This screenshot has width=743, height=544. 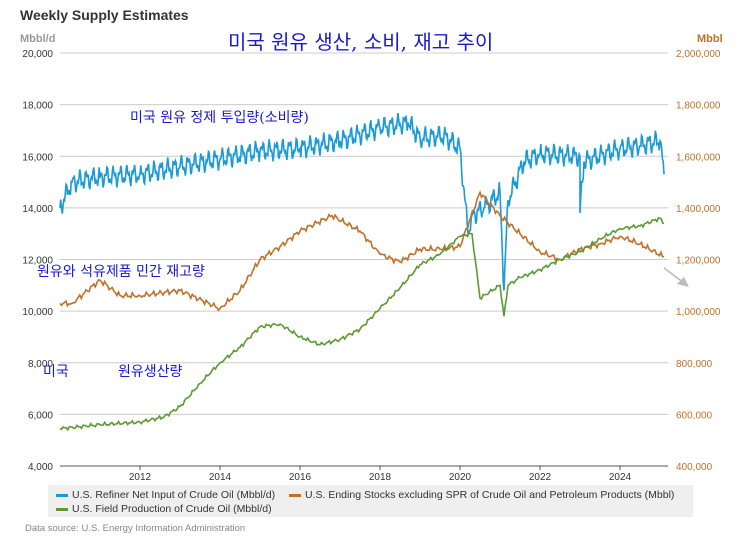 What do you see at coordinates (219, 118) in the screenshot?
I see `annotation-refiner: 미국 원유 정제 투입량(소비량)` at bounding box center [219, 118].